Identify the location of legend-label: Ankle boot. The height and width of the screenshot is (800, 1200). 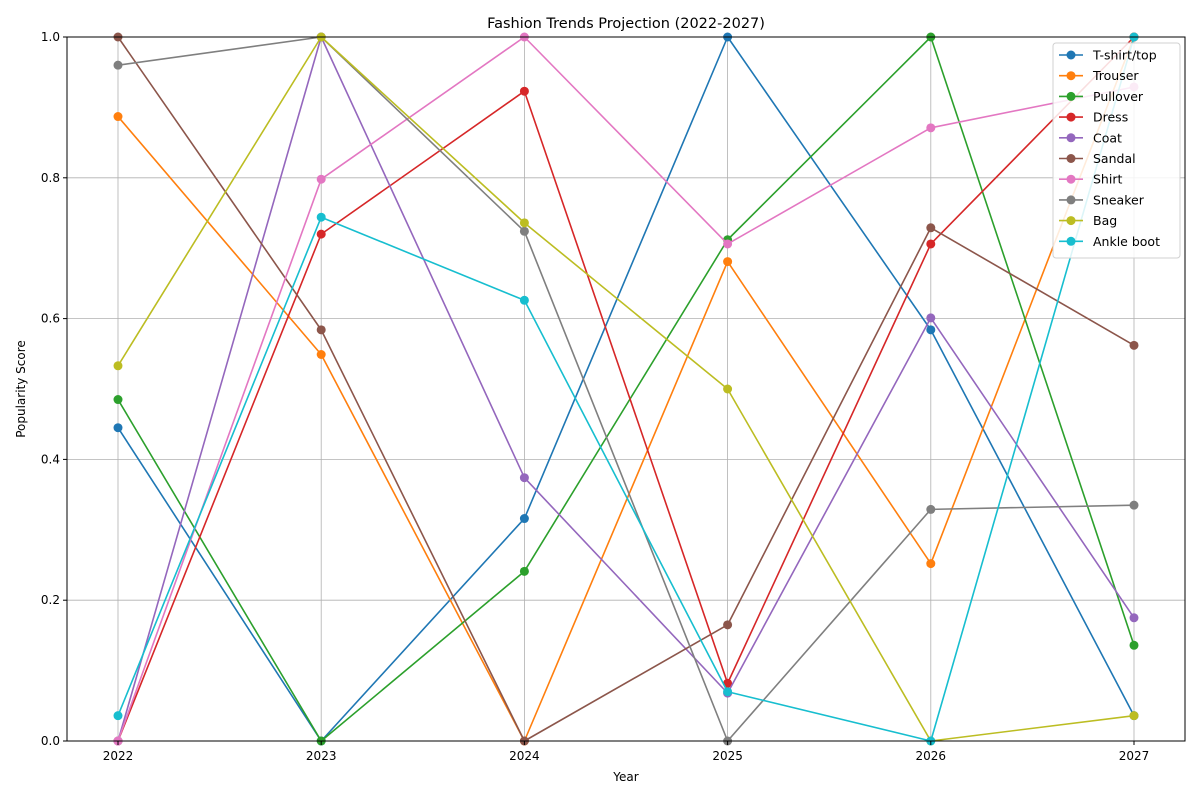
(1126, 241).